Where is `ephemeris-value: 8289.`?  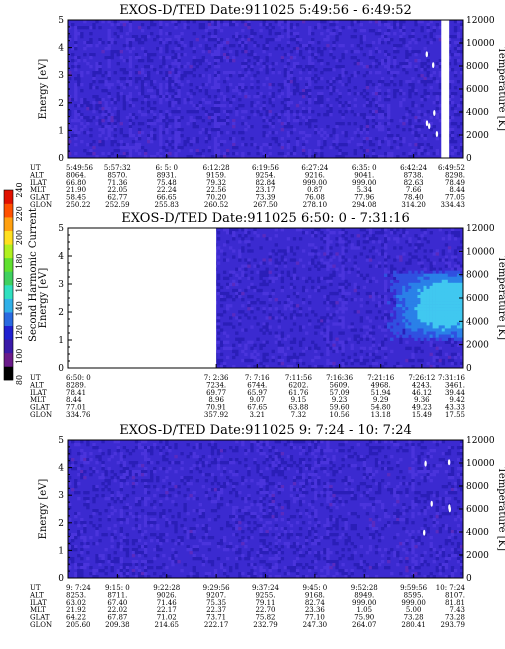 ephemeris-value: 8289. is located at coordinates (76, 385).